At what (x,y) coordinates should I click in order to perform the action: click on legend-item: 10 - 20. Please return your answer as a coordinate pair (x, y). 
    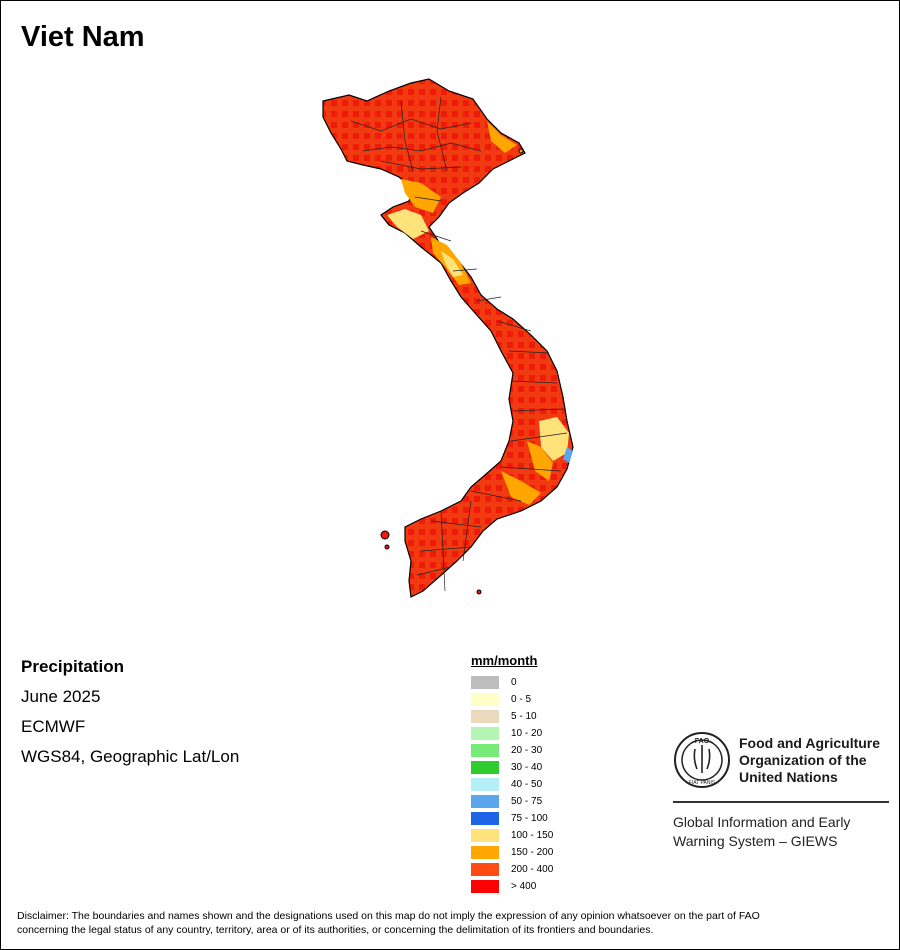
    Looking at the image, I should click on (512, 733).